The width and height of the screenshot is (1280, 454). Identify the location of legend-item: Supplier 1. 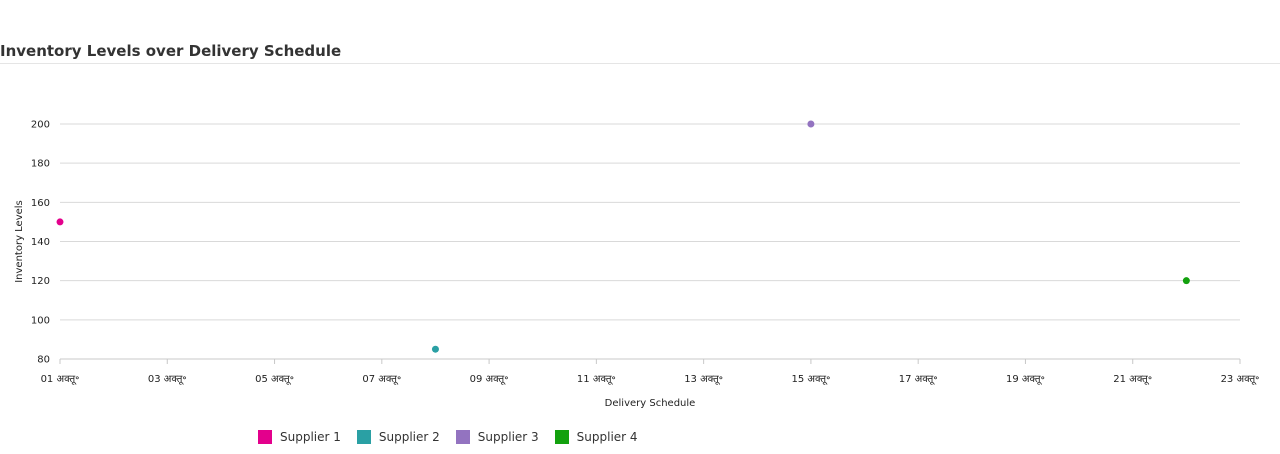
(299, 437).